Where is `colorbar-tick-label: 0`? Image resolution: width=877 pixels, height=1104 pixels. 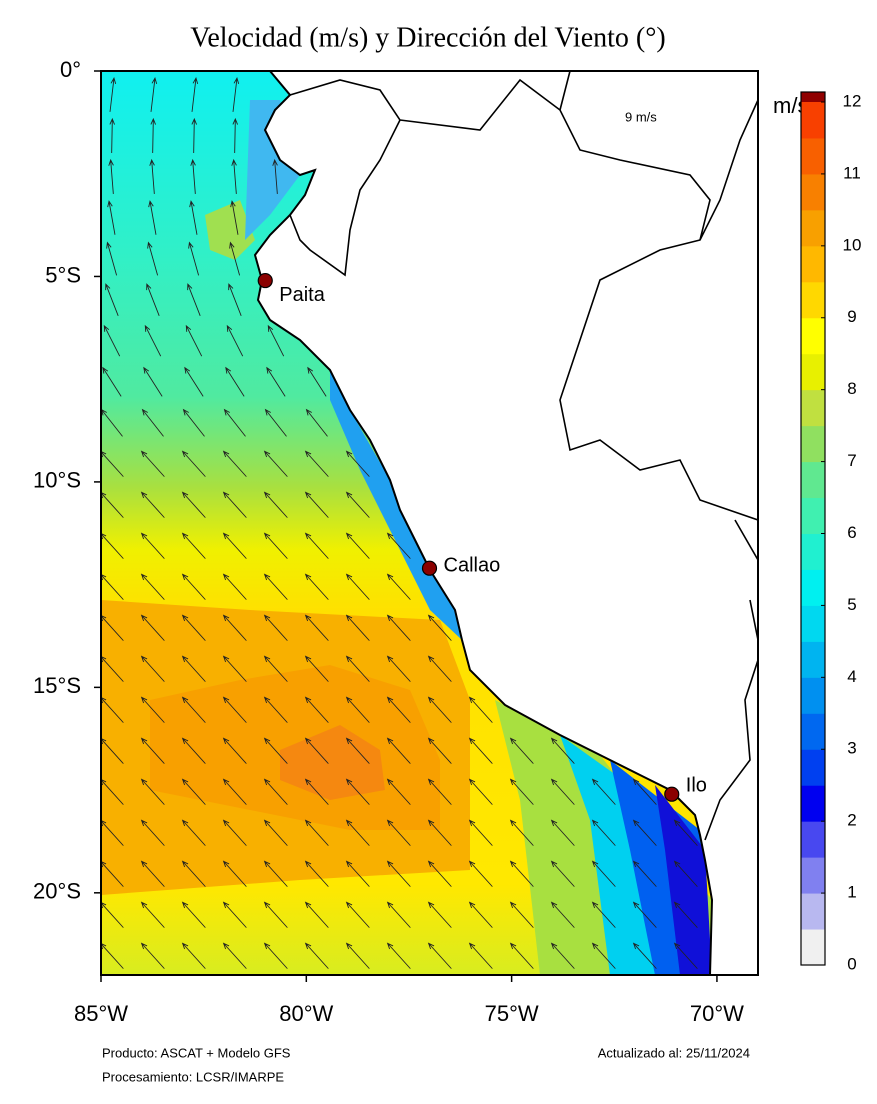
colorbar-tick-label: 0 is located at coordinates (851, 963).